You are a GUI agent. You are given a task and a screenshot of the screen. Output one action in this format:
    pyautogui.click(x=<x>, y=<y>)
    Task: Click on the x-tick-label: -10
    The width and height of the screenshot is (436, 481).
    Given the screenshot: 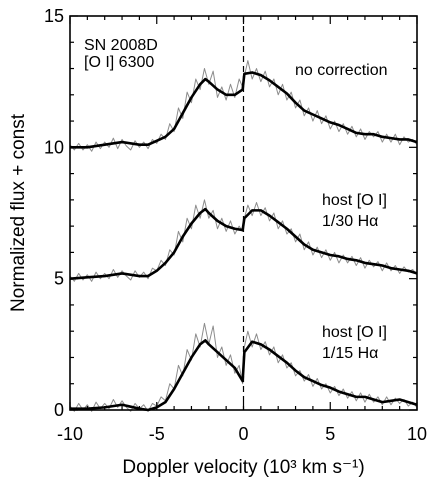 What is the action you would take?
    pyautogui.click(x=70, y=434)
    